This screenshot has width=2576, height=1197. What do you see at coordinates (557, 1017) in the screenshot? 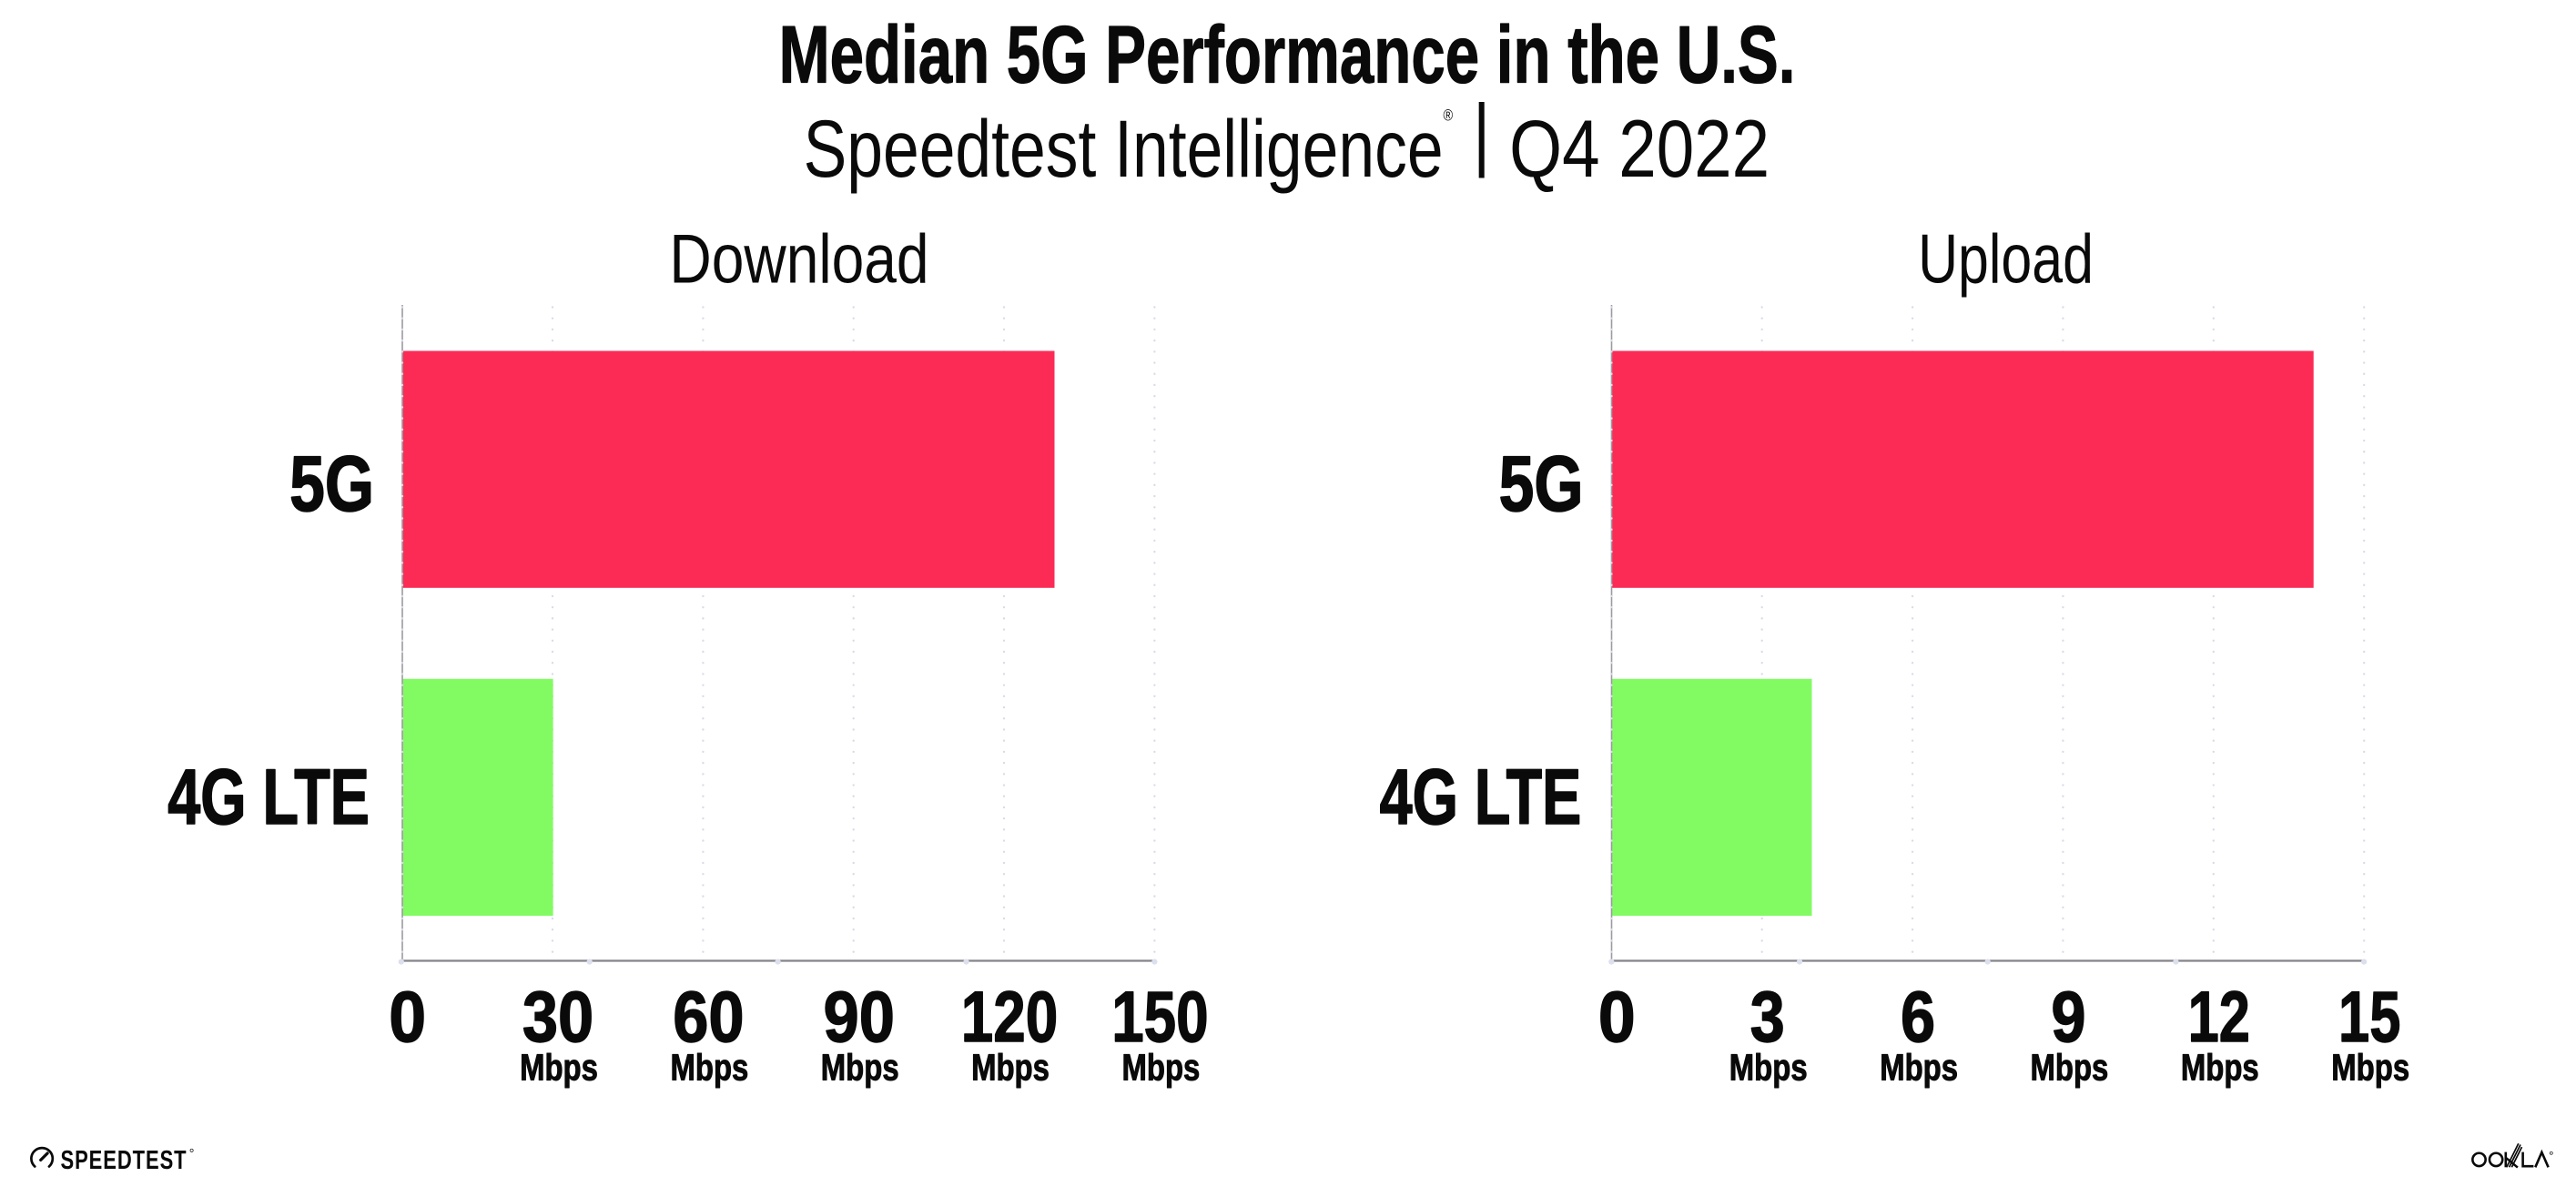
I see `svg-text: 30` at bounding box center [557, 1017].